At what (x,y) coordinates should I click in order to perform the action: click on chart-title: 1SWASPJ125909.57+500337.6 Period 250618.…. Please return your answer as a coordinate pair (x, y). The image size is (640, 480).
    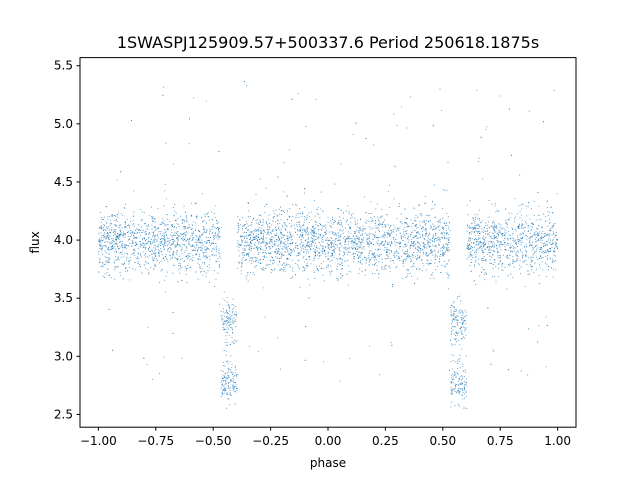
    Looking at the image, I should click on (328, 42).